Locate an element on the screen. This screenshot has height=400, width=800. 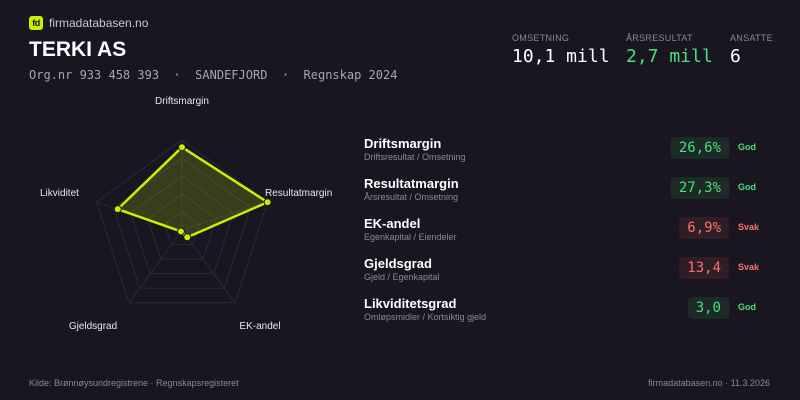
metric-name: Driftsmargin is located at coordinates (403, 143).